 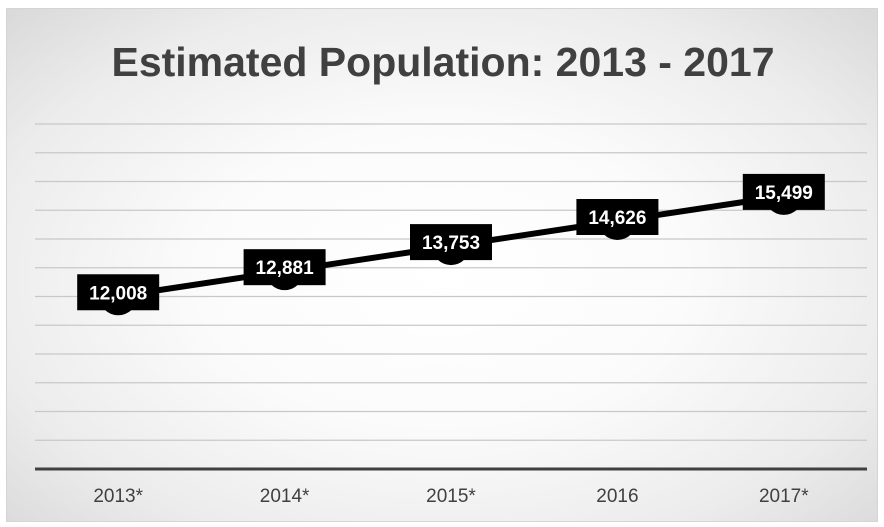 I want to click on x-tick-label: 2015*, so click(x=451, y=496).